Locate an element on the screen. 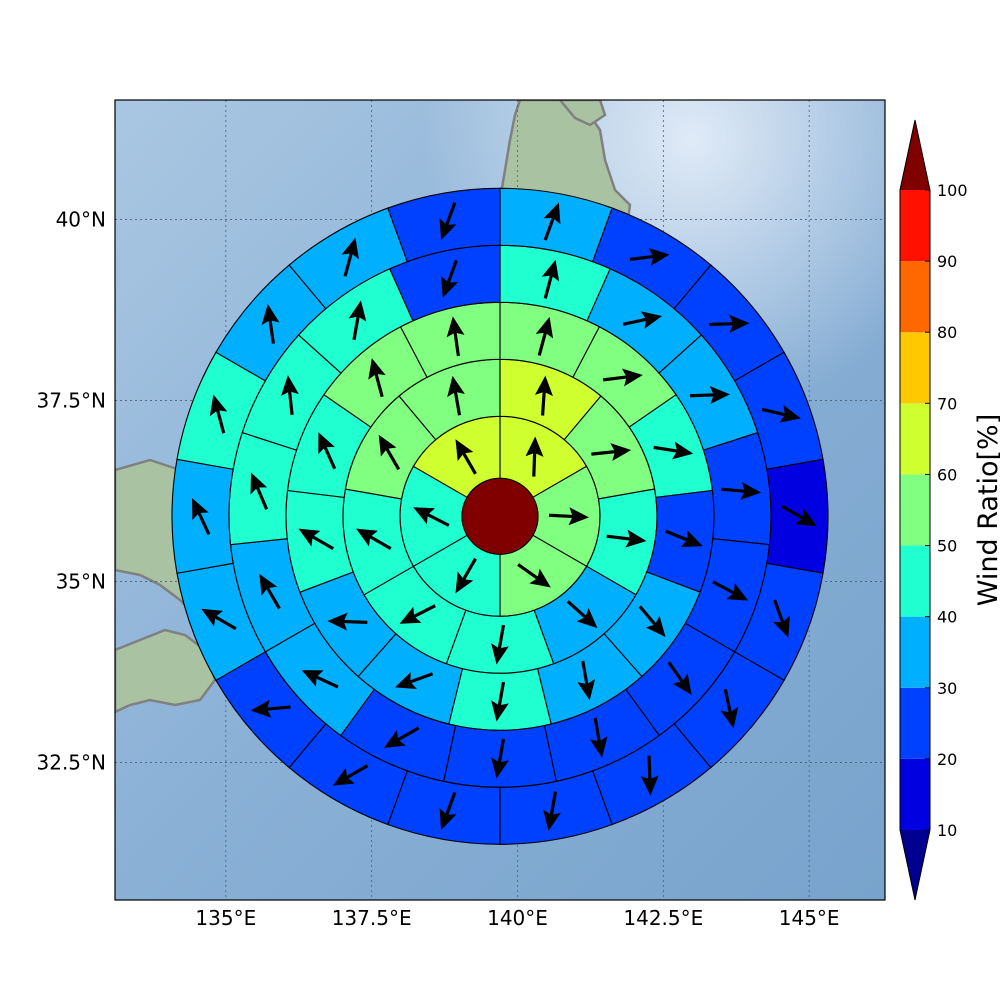 This screenshot has height=1000, width=1000. wind-arrow-r5-s9 is located at coordinates (448, 811).